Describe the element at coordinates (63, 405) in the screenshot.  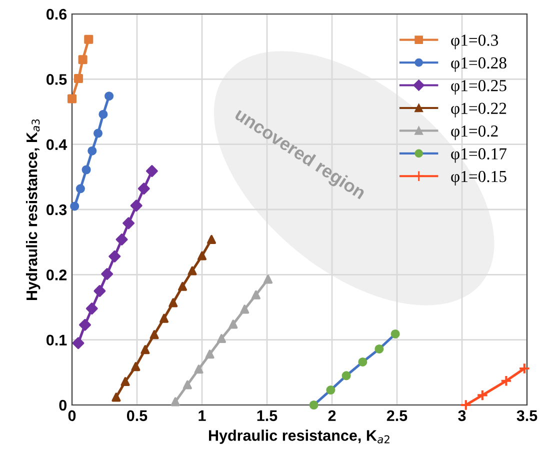
I see `y-tick-label: 0` at that location.